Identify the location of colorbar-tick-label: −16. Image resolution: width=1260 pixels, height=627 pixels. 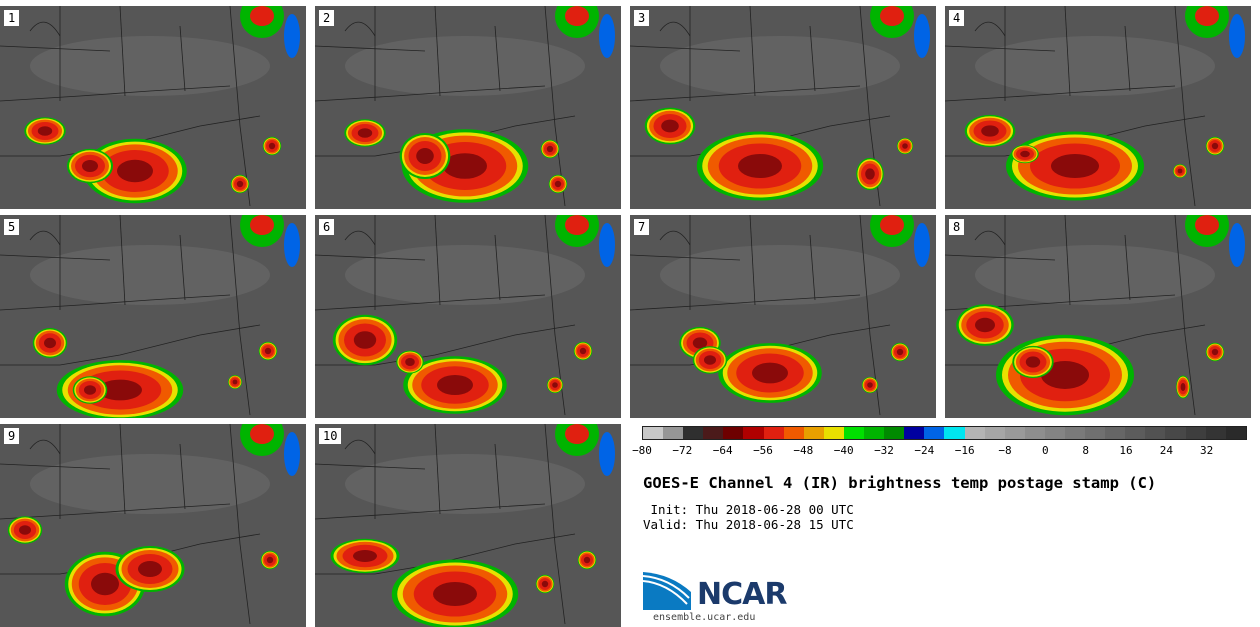
(964, 450).